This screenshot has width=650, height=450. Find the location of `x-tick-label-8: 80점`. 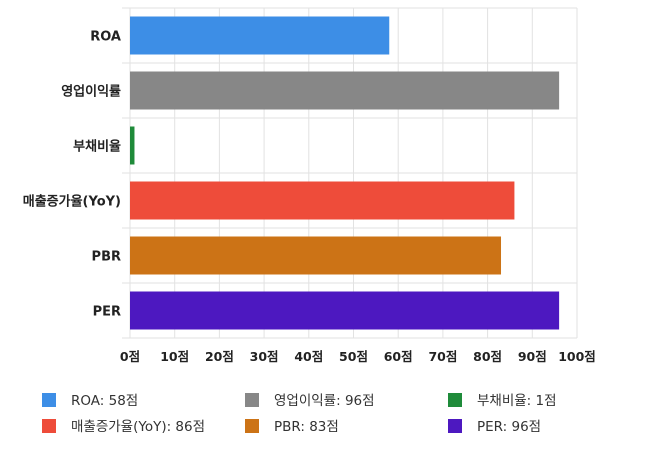

x-tick-label-8: 80점 is located at coordinates (487, 356).